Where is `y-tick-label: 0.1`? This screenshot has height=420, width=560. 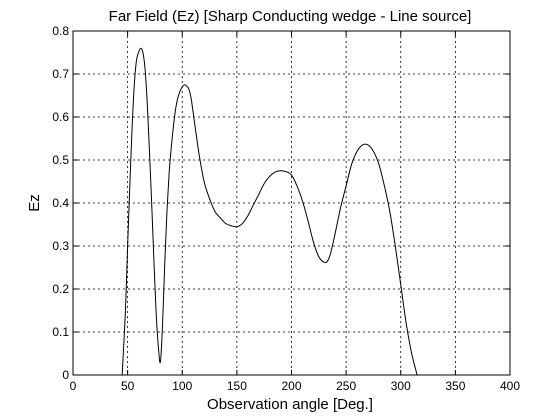 y-tick-label: 0.1 is located at coordinates (60, 332).